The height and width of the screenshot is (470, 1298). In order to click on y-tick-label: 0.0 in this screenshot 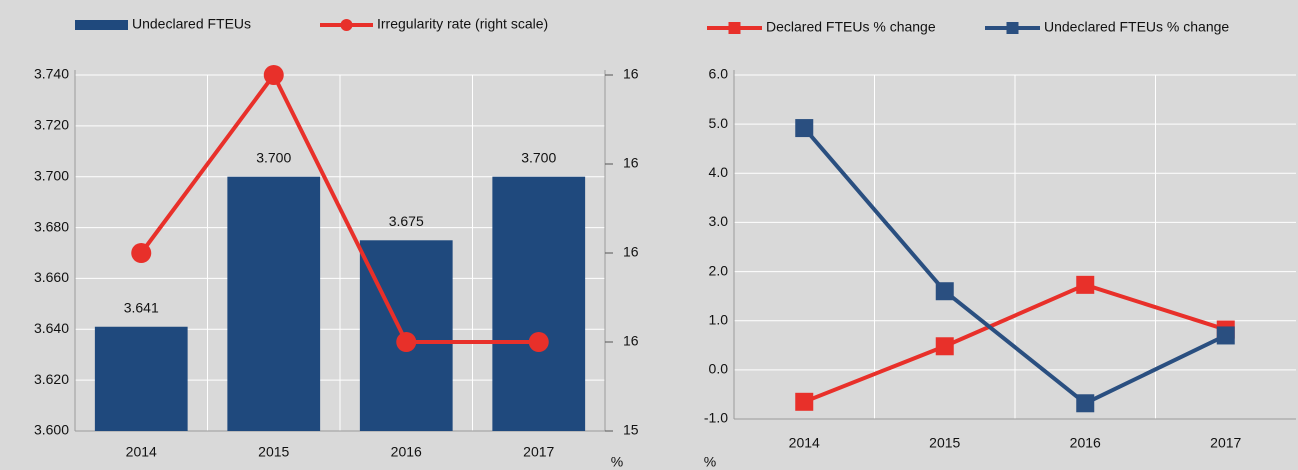, I will do `click(719, 369)`.